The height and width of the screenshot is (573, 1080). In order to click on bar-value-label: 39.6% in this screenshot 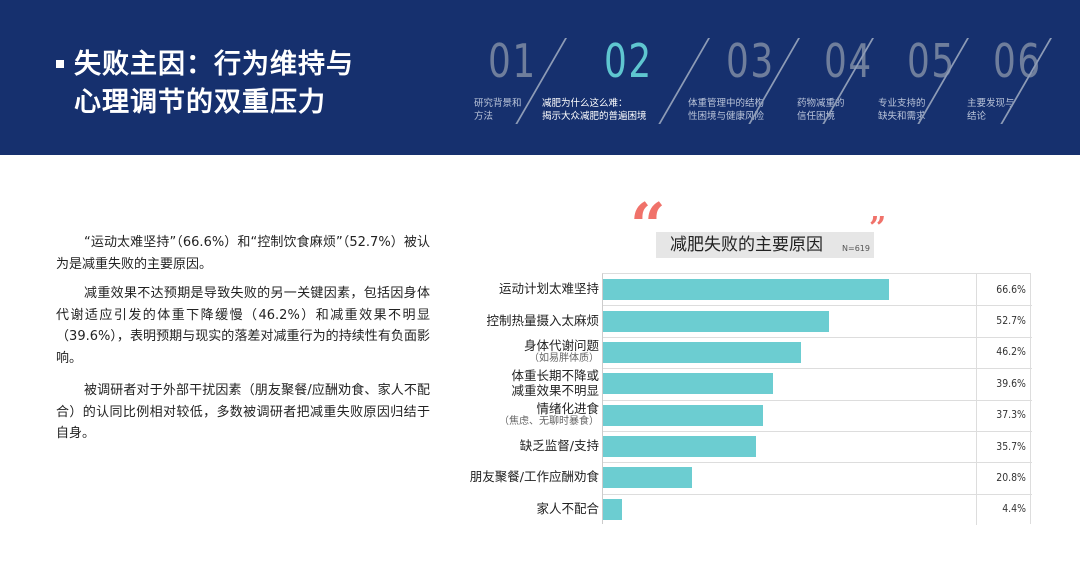, I will do `click(1011, 383)`.